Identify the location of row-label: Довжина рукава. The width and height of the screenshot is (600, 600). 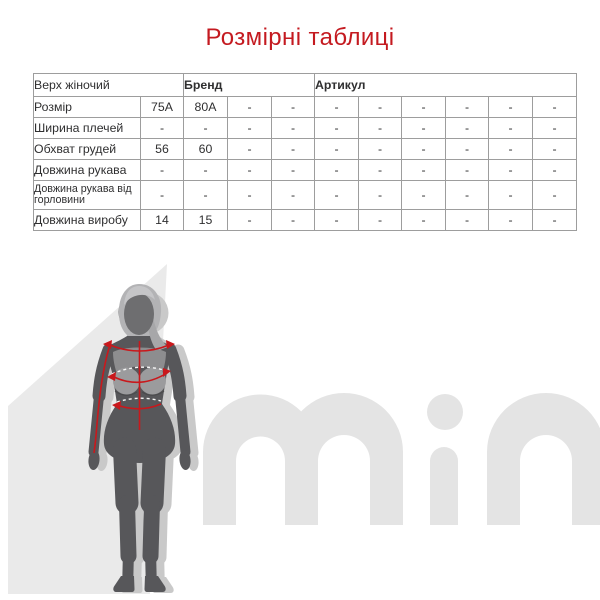
(87, 170).